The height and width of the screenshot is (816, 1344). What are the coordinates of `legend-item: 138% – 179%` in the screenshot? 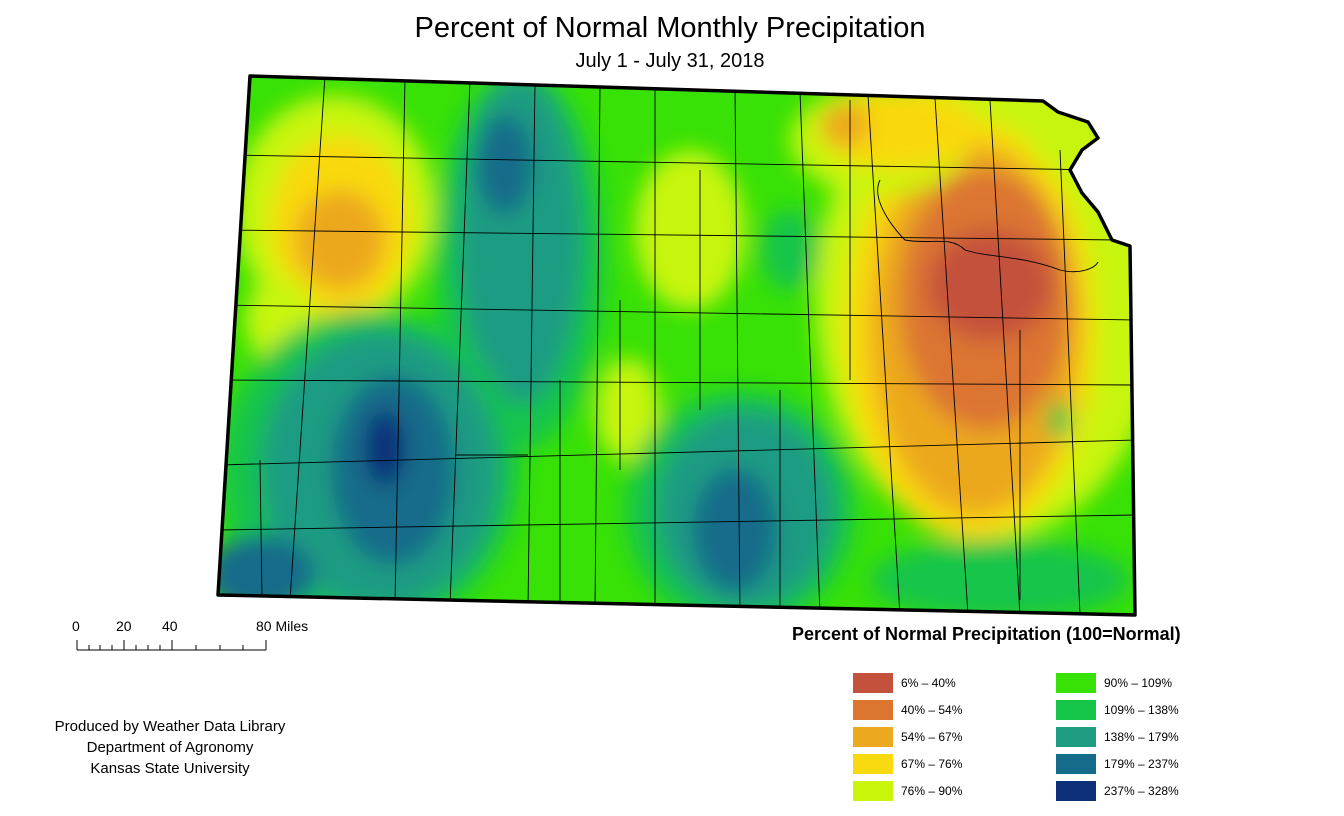 It's located at (1156, 737).